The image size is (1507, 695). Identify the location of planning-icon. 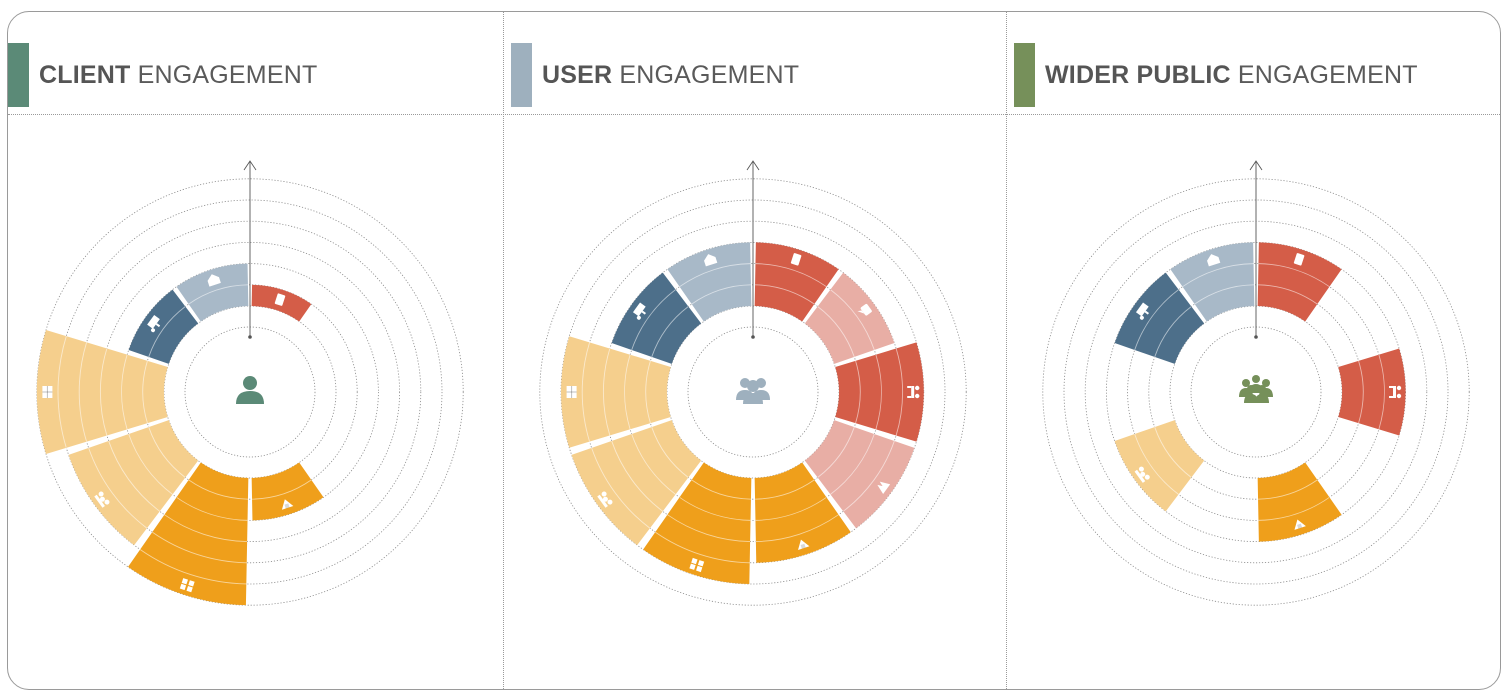
(47, 392).